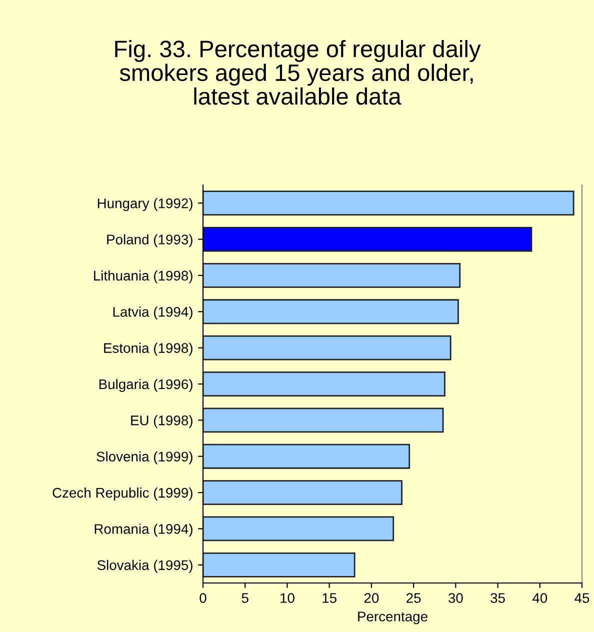 This screenshot has width=594, height=632. I want to click on x-tick-label: 15, so click(329, 598).